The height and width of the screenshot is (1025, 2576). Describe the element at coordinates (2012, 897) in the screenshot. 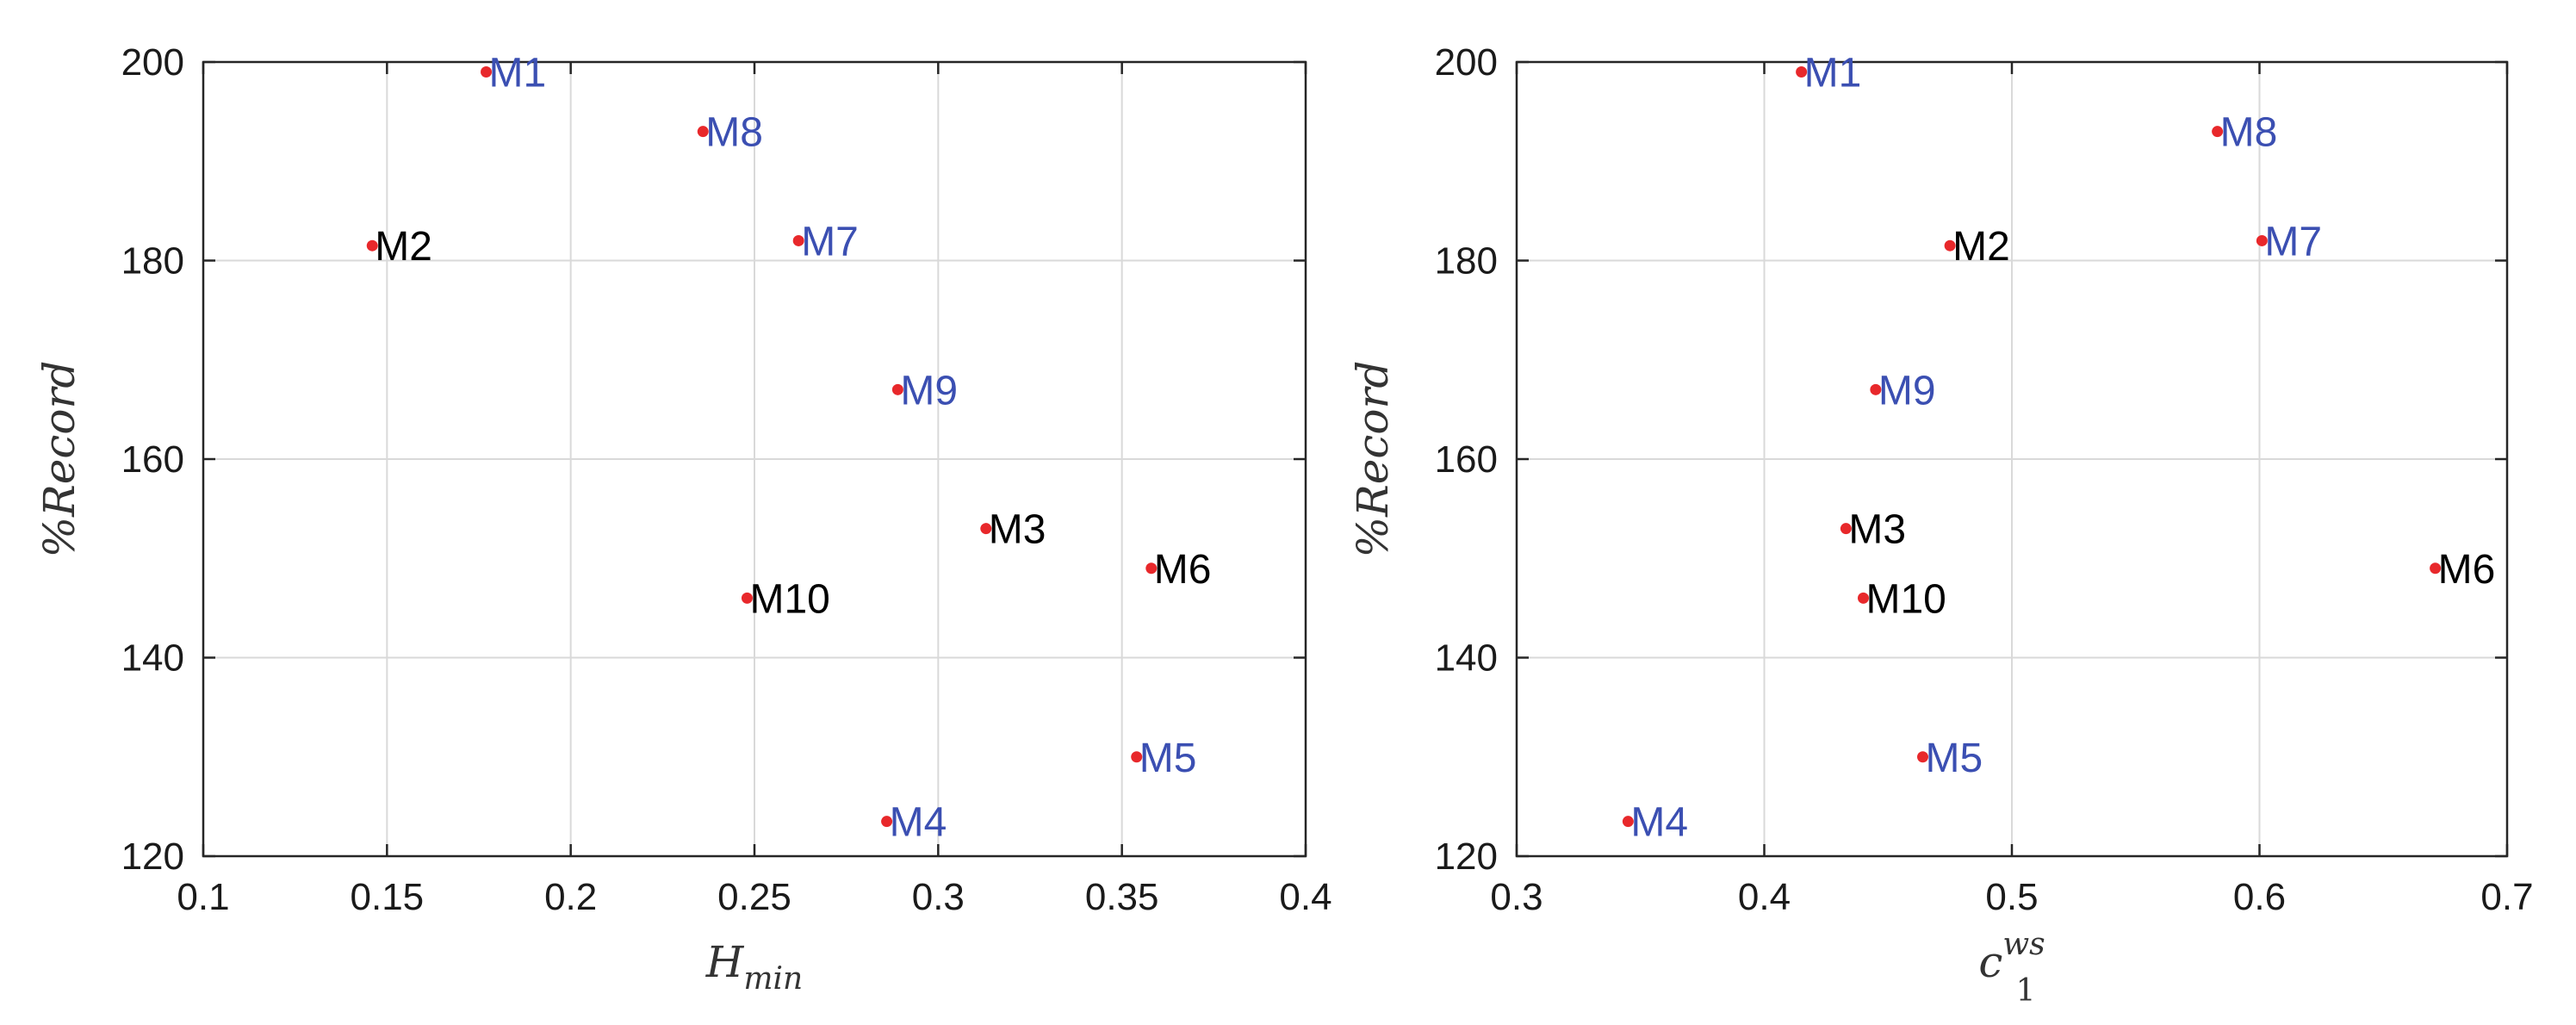

I see `x-tick-label: 0.5` at that location.